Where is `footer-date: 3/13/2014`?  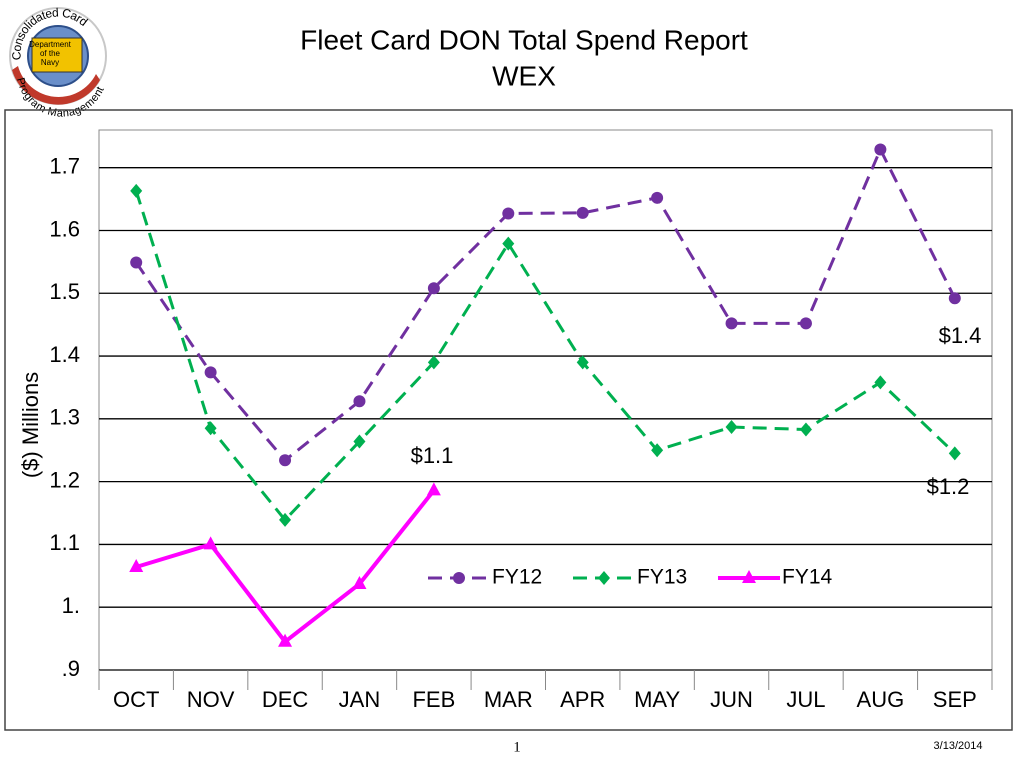
footer-date: 3/13/2014 is located at coordinates (958, 746).